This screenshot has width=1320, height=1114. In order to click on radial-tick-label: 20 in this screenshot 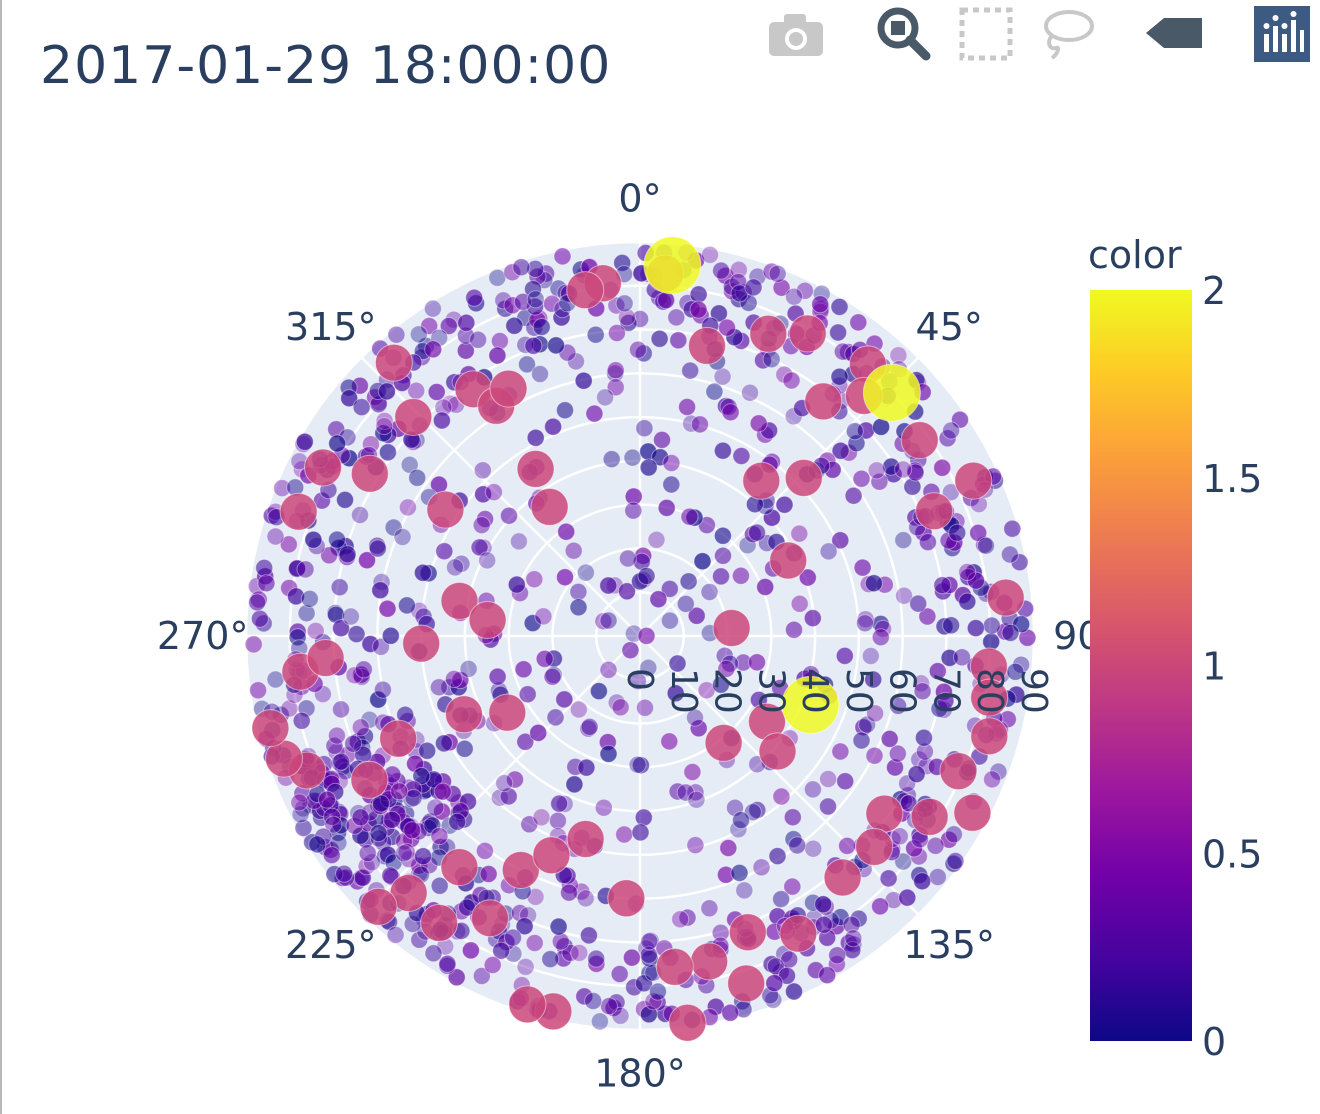, I will do `click(727, 691)`.